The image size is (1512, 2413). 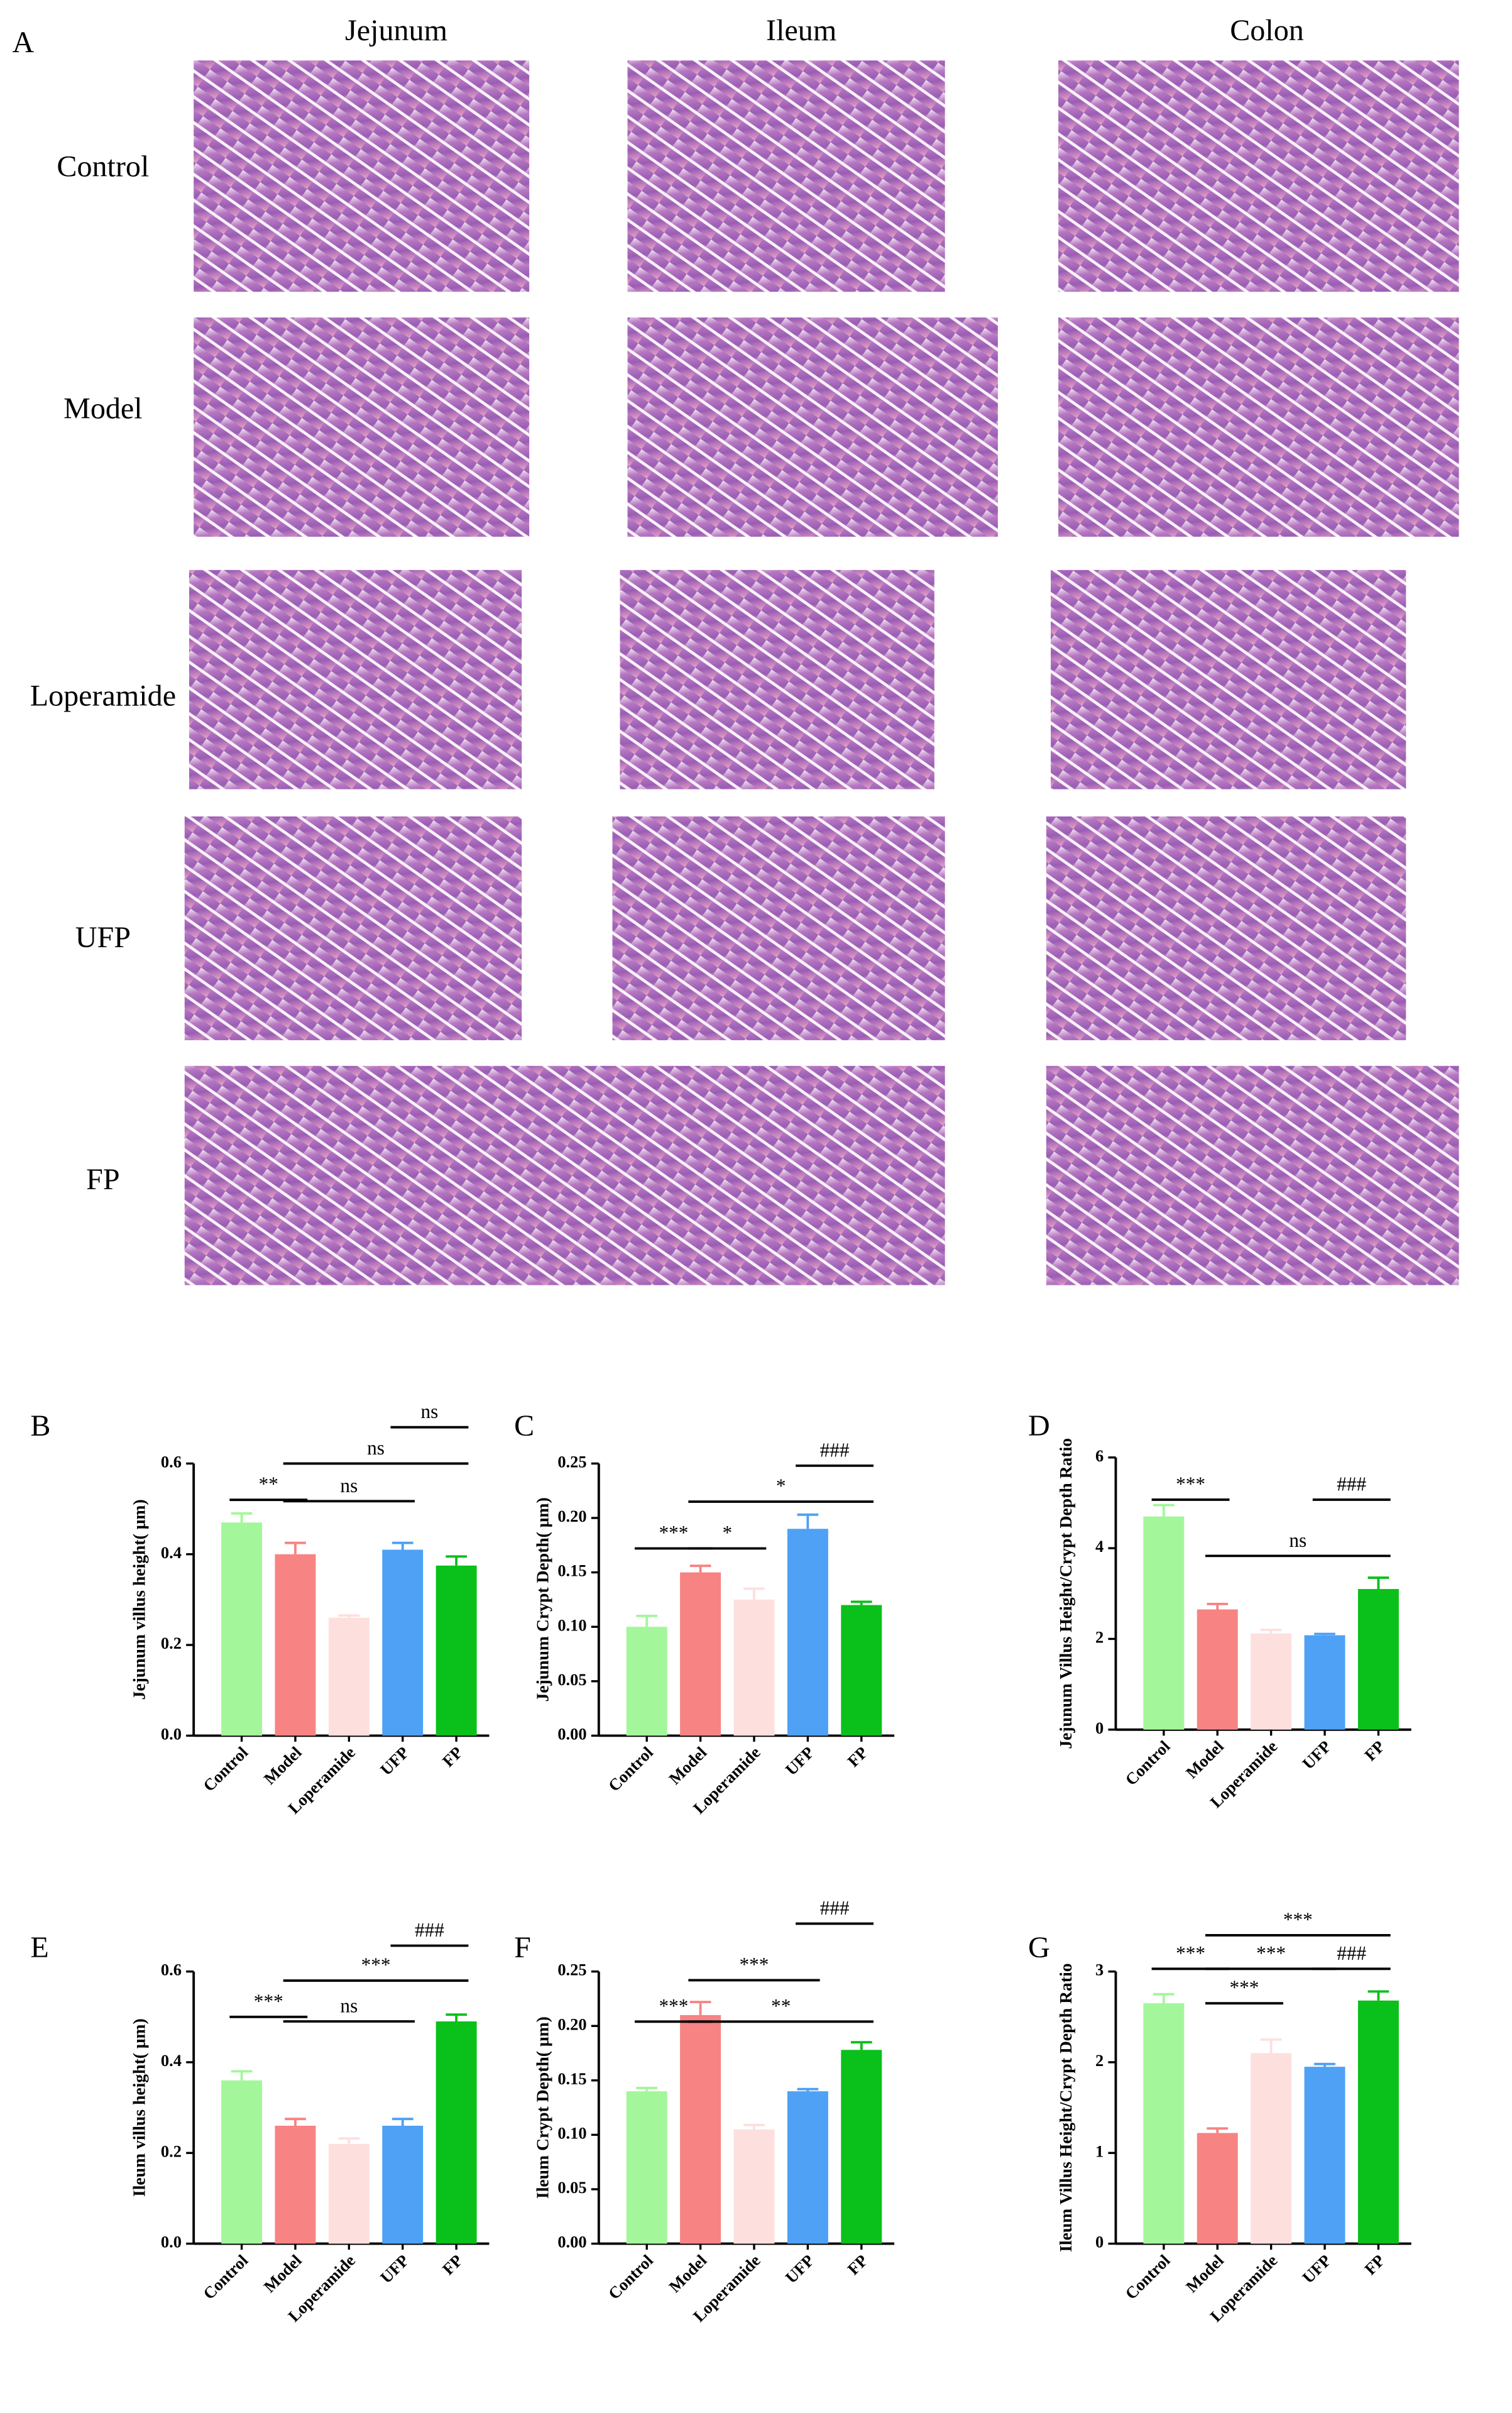 What do you see at coordinates (1267, 30) in the screenshot?
I see `column-label: Colon` at bounding box center [1267, 30].